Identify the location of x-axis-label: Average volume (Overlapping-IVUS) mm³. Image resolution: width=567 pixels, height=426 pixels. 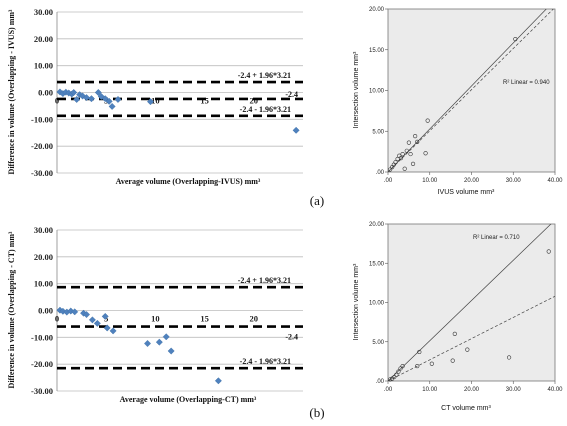
(188, 181).